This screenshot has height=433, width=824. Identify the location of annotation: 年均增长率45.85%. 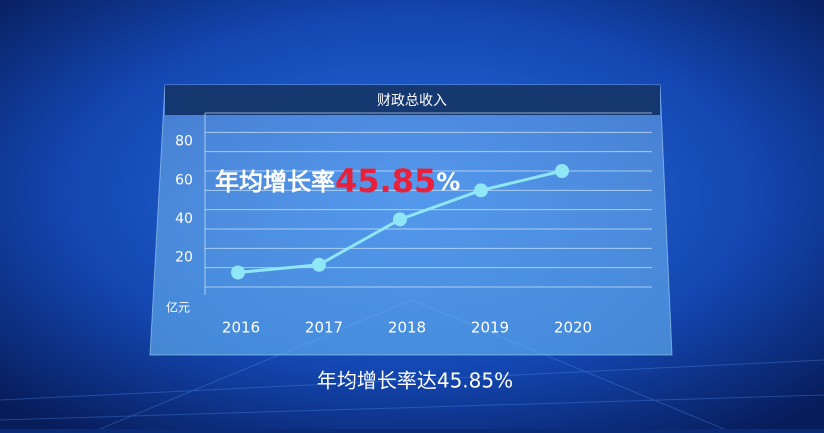
(337, 181).